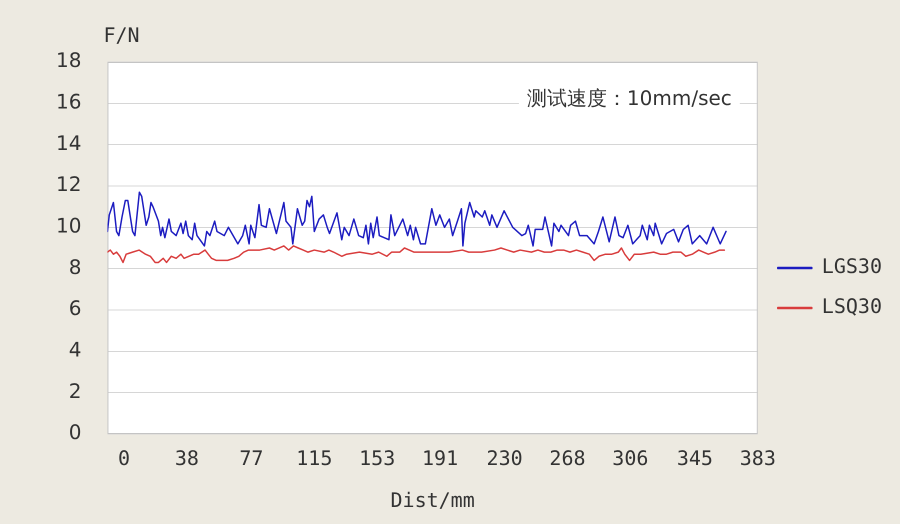  What do you see at coordinates (69, 184) in the screenshot?
I see `y-tick-label: 12` at bounding box center [69, 184].